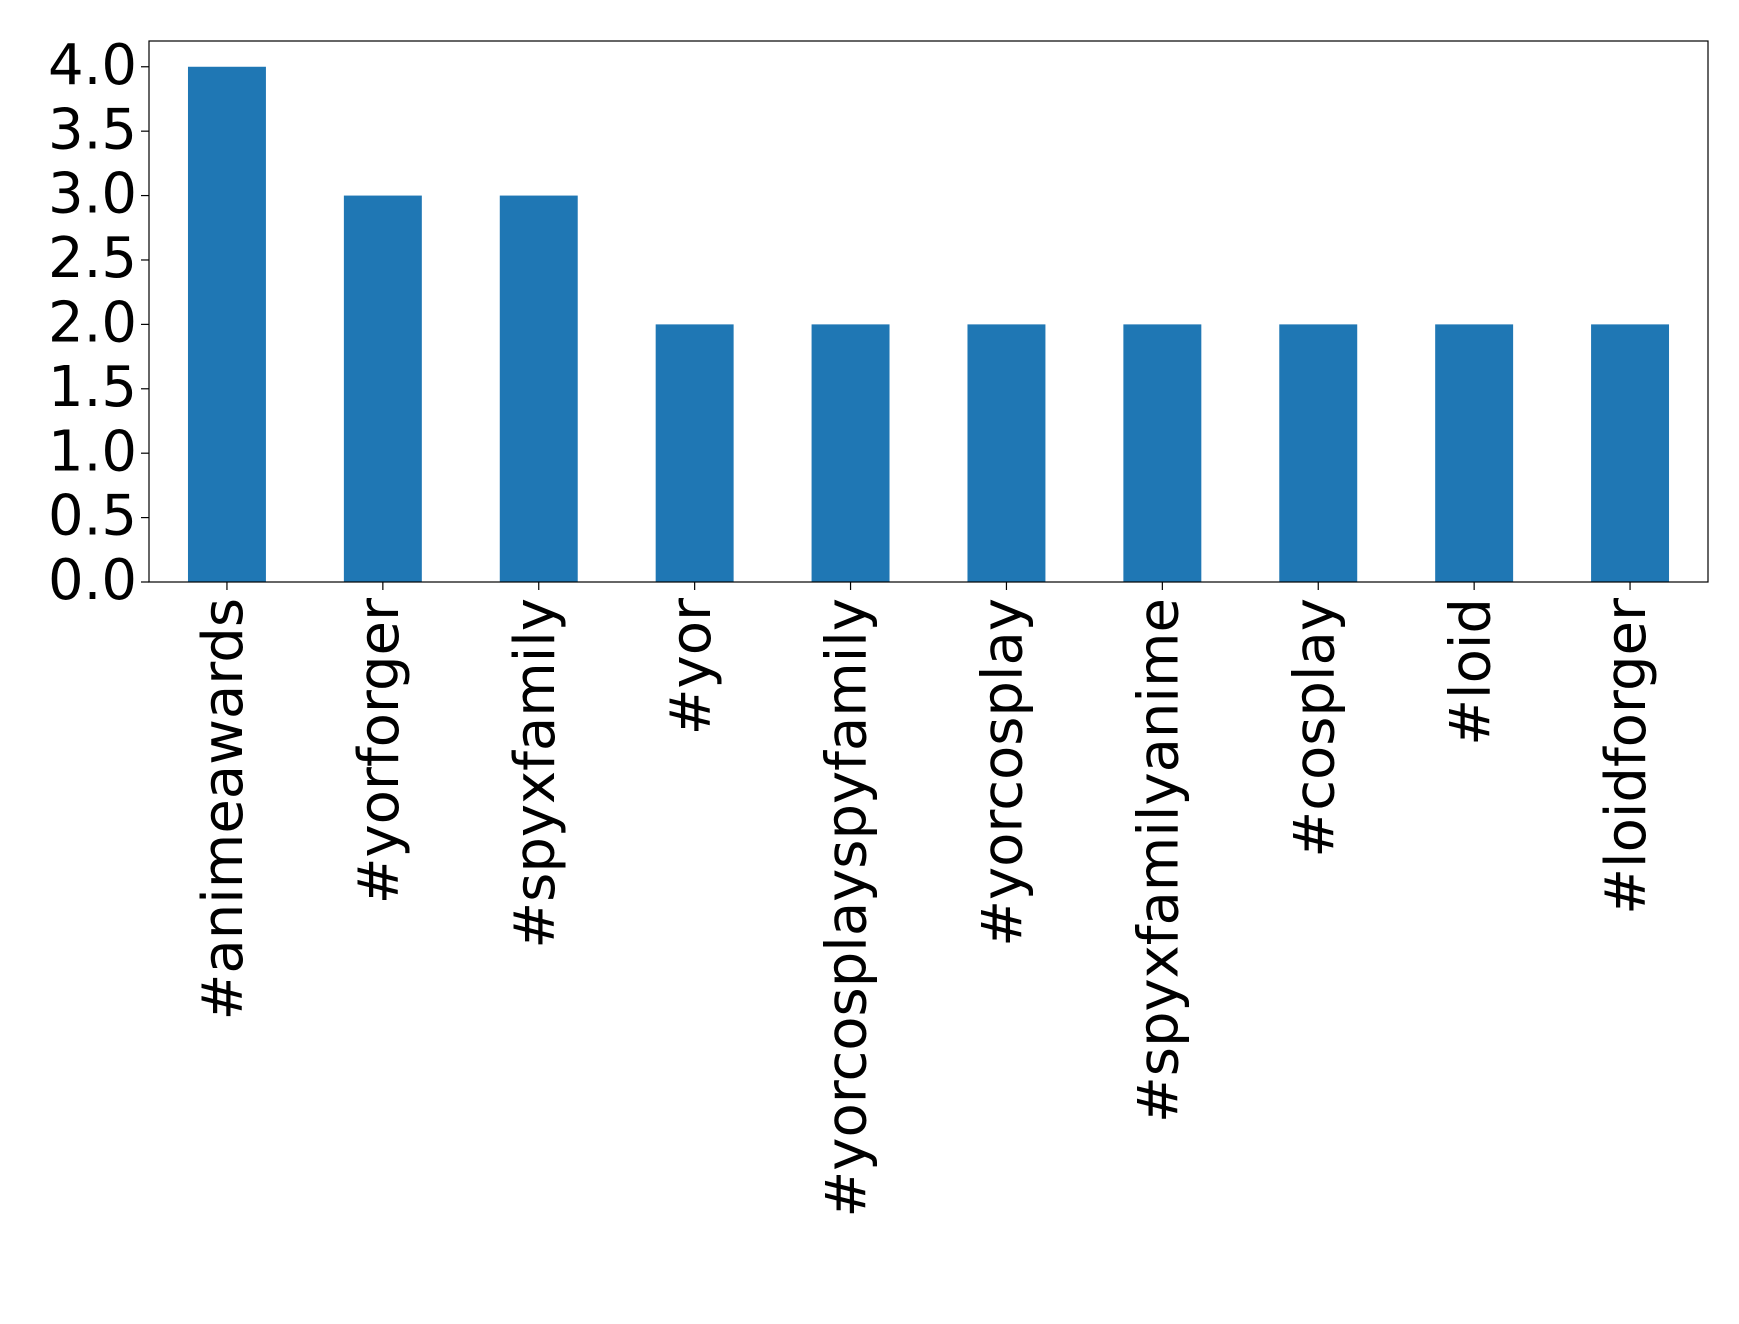 The width and height of the screenshot is (1739, 1324). What do you see at coordinates (92, 129) in the screenshot?
I see `y-tick-label: 3.5` at bounding box center [92, 129].